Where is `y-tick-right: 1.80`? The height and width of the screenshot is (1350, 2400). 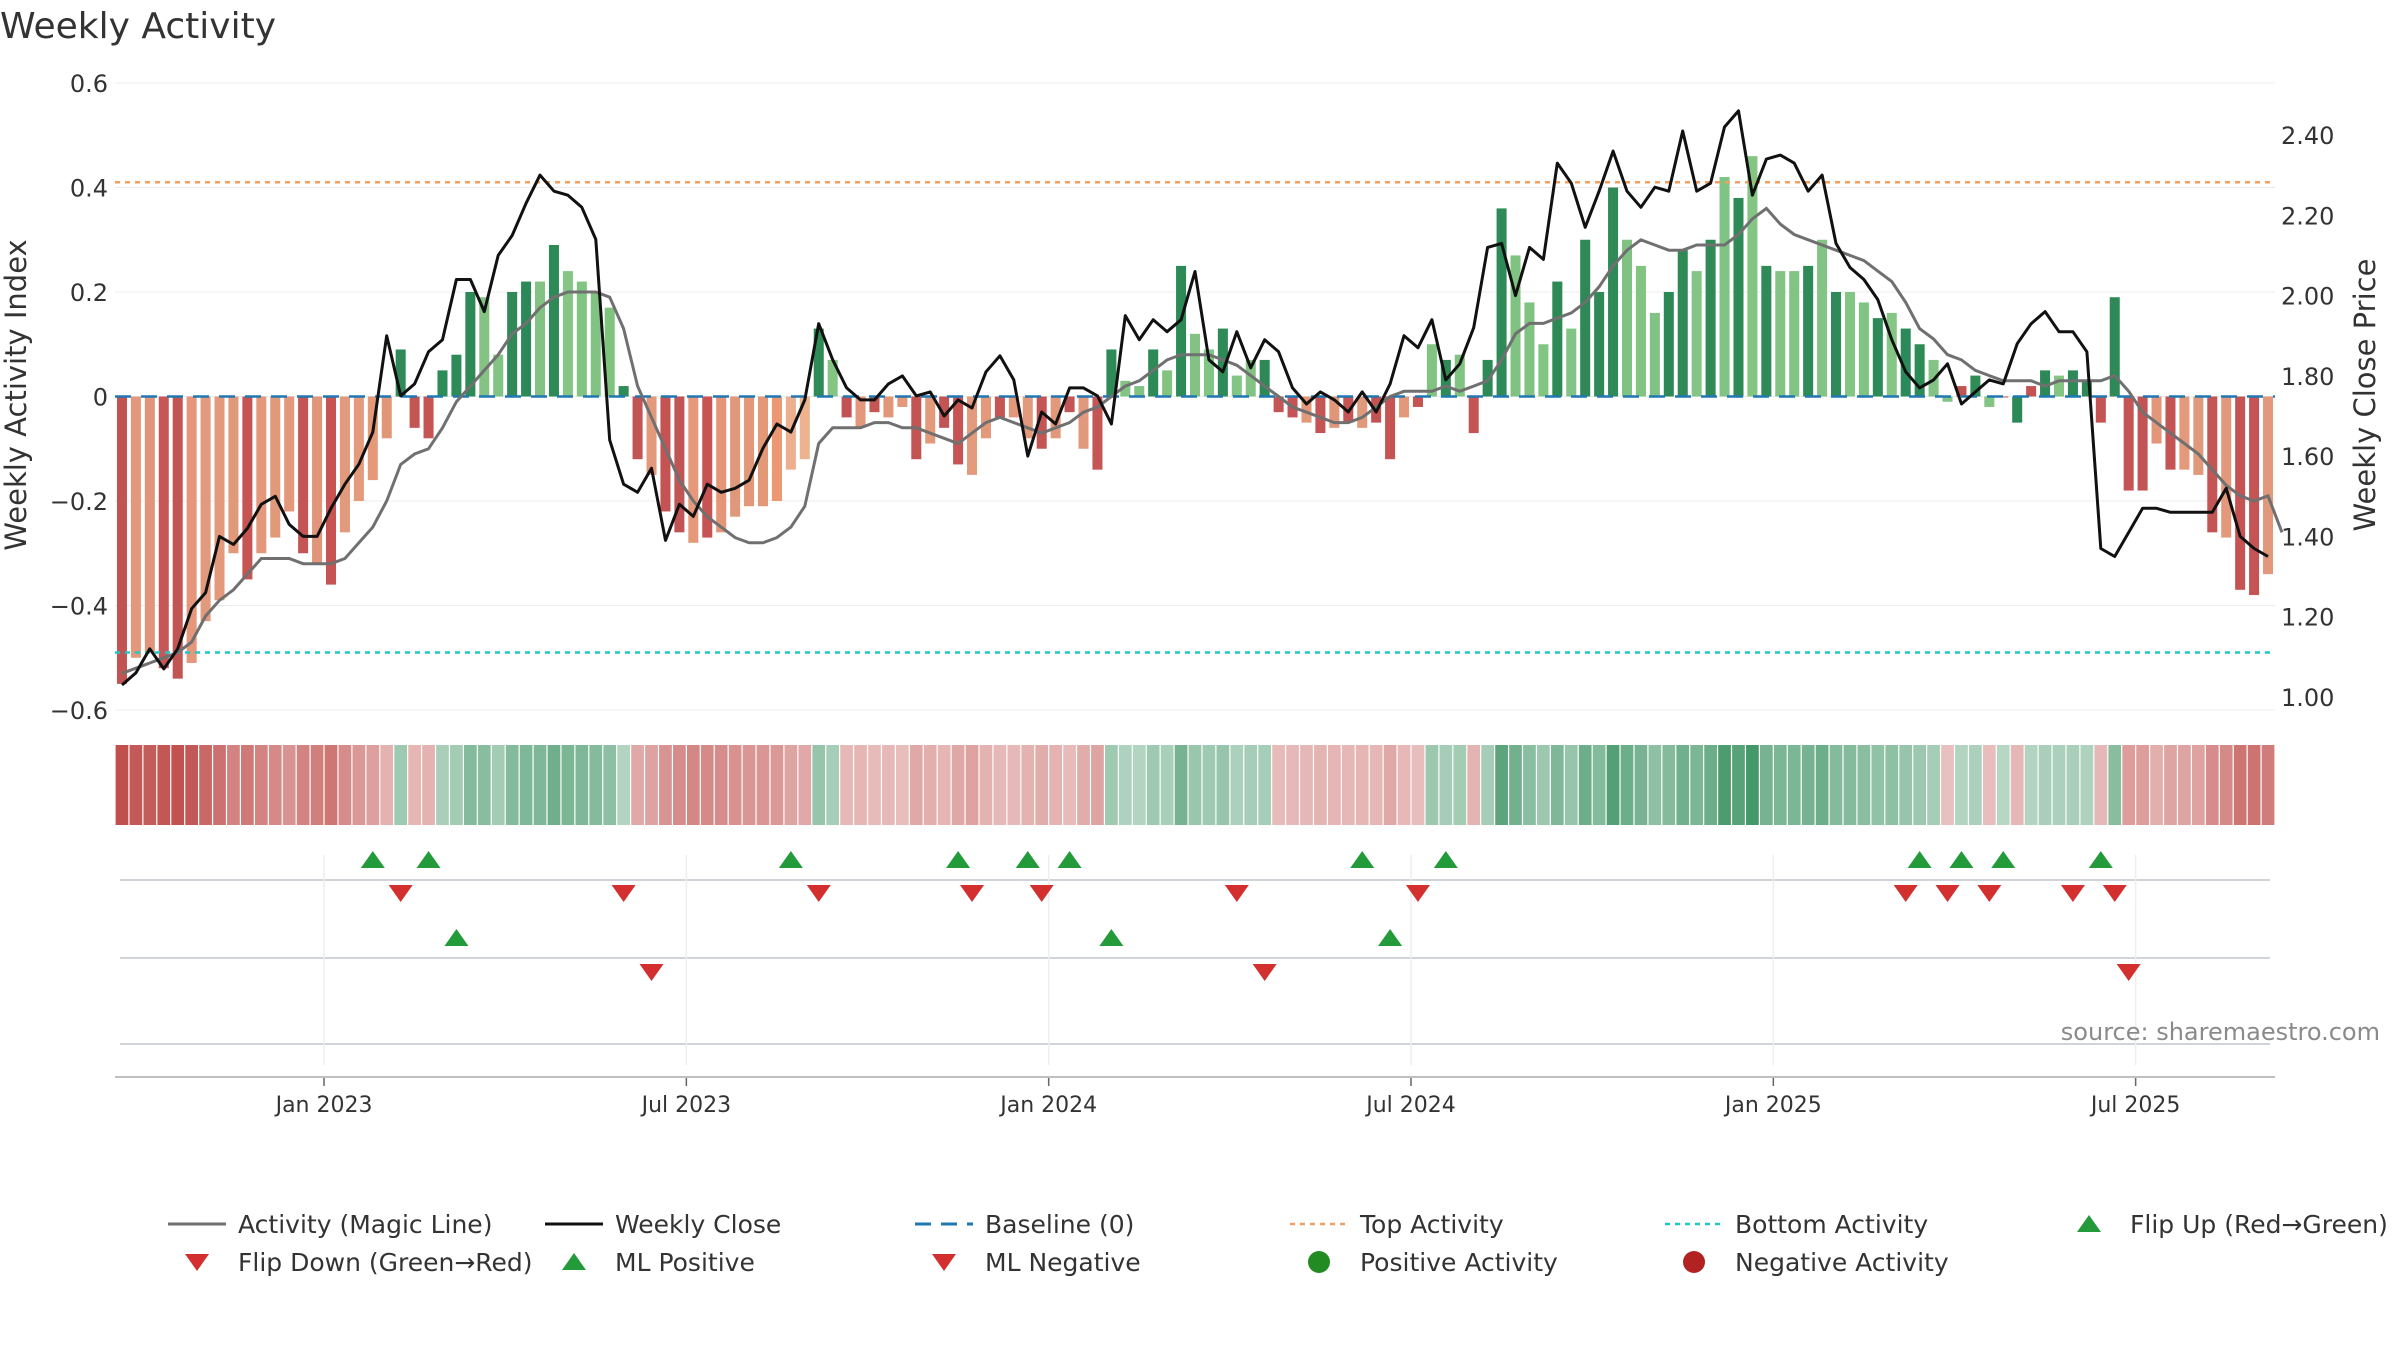 y-tick-right: 1.80 is located at coordinates (2307, 377).